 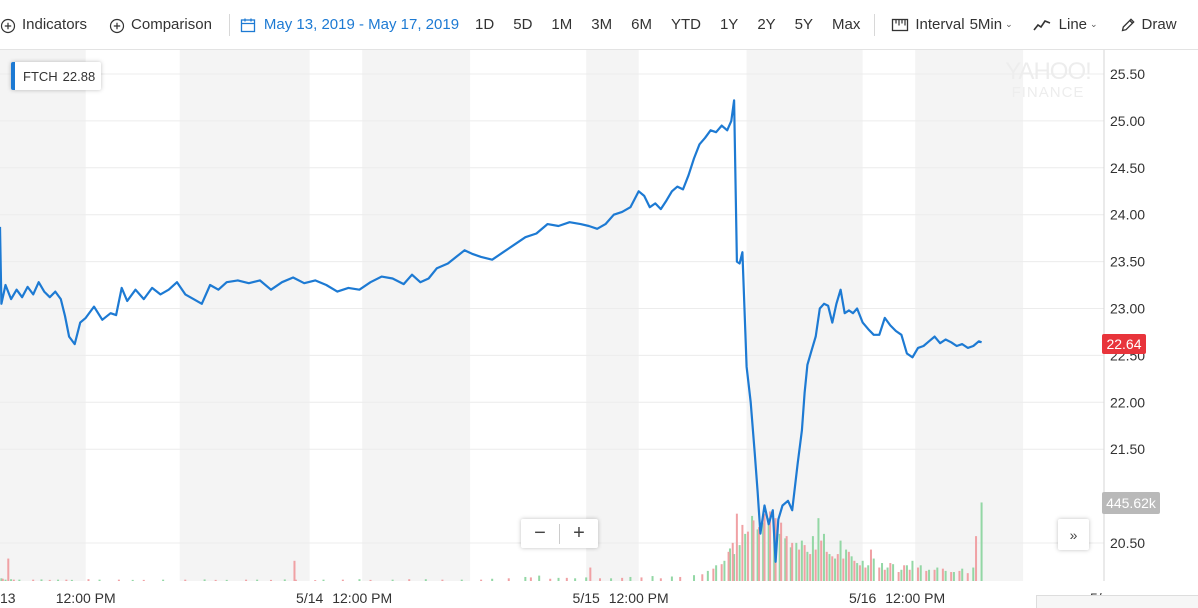 What do you see at coordinates (523, 24) in the screenshot?
I see `range-5d-button: 5D` at bounding box center [523, 24].